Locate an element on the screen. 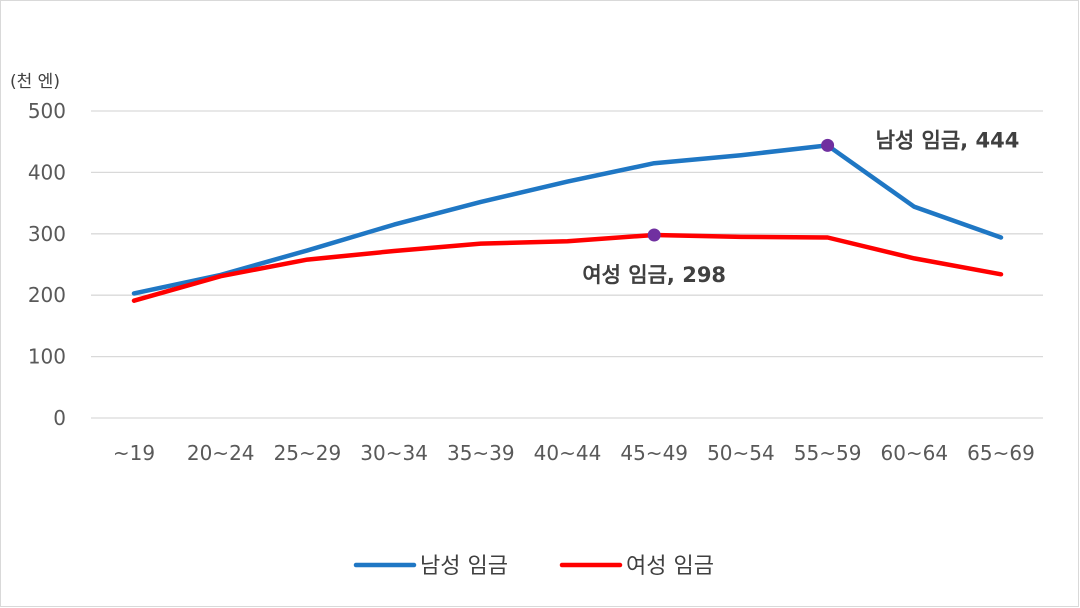 This screenshot has height=608, width=1080. x-tick-label: 35~39 is located at coordinates (481, 453).